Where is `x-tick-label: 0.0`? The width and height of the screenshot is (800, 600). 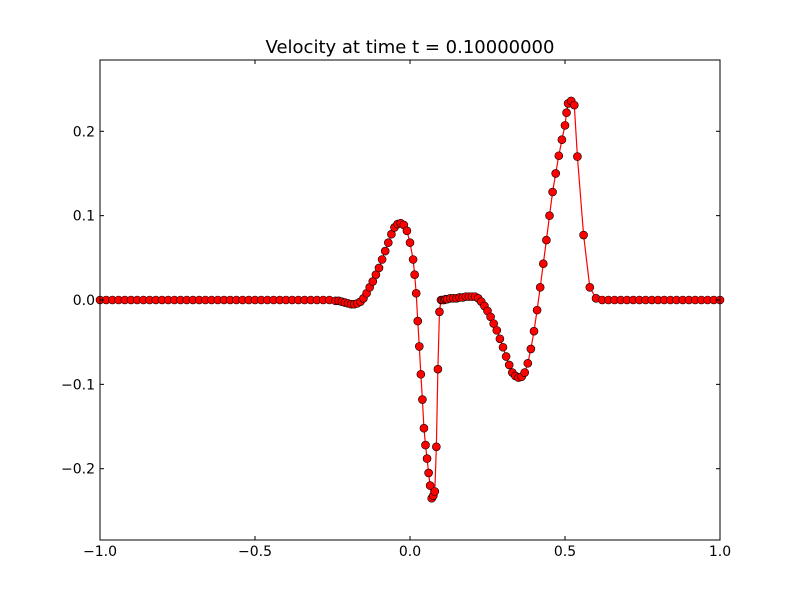 x-tick-label: 0.0 is located at coordinates (410, 552).